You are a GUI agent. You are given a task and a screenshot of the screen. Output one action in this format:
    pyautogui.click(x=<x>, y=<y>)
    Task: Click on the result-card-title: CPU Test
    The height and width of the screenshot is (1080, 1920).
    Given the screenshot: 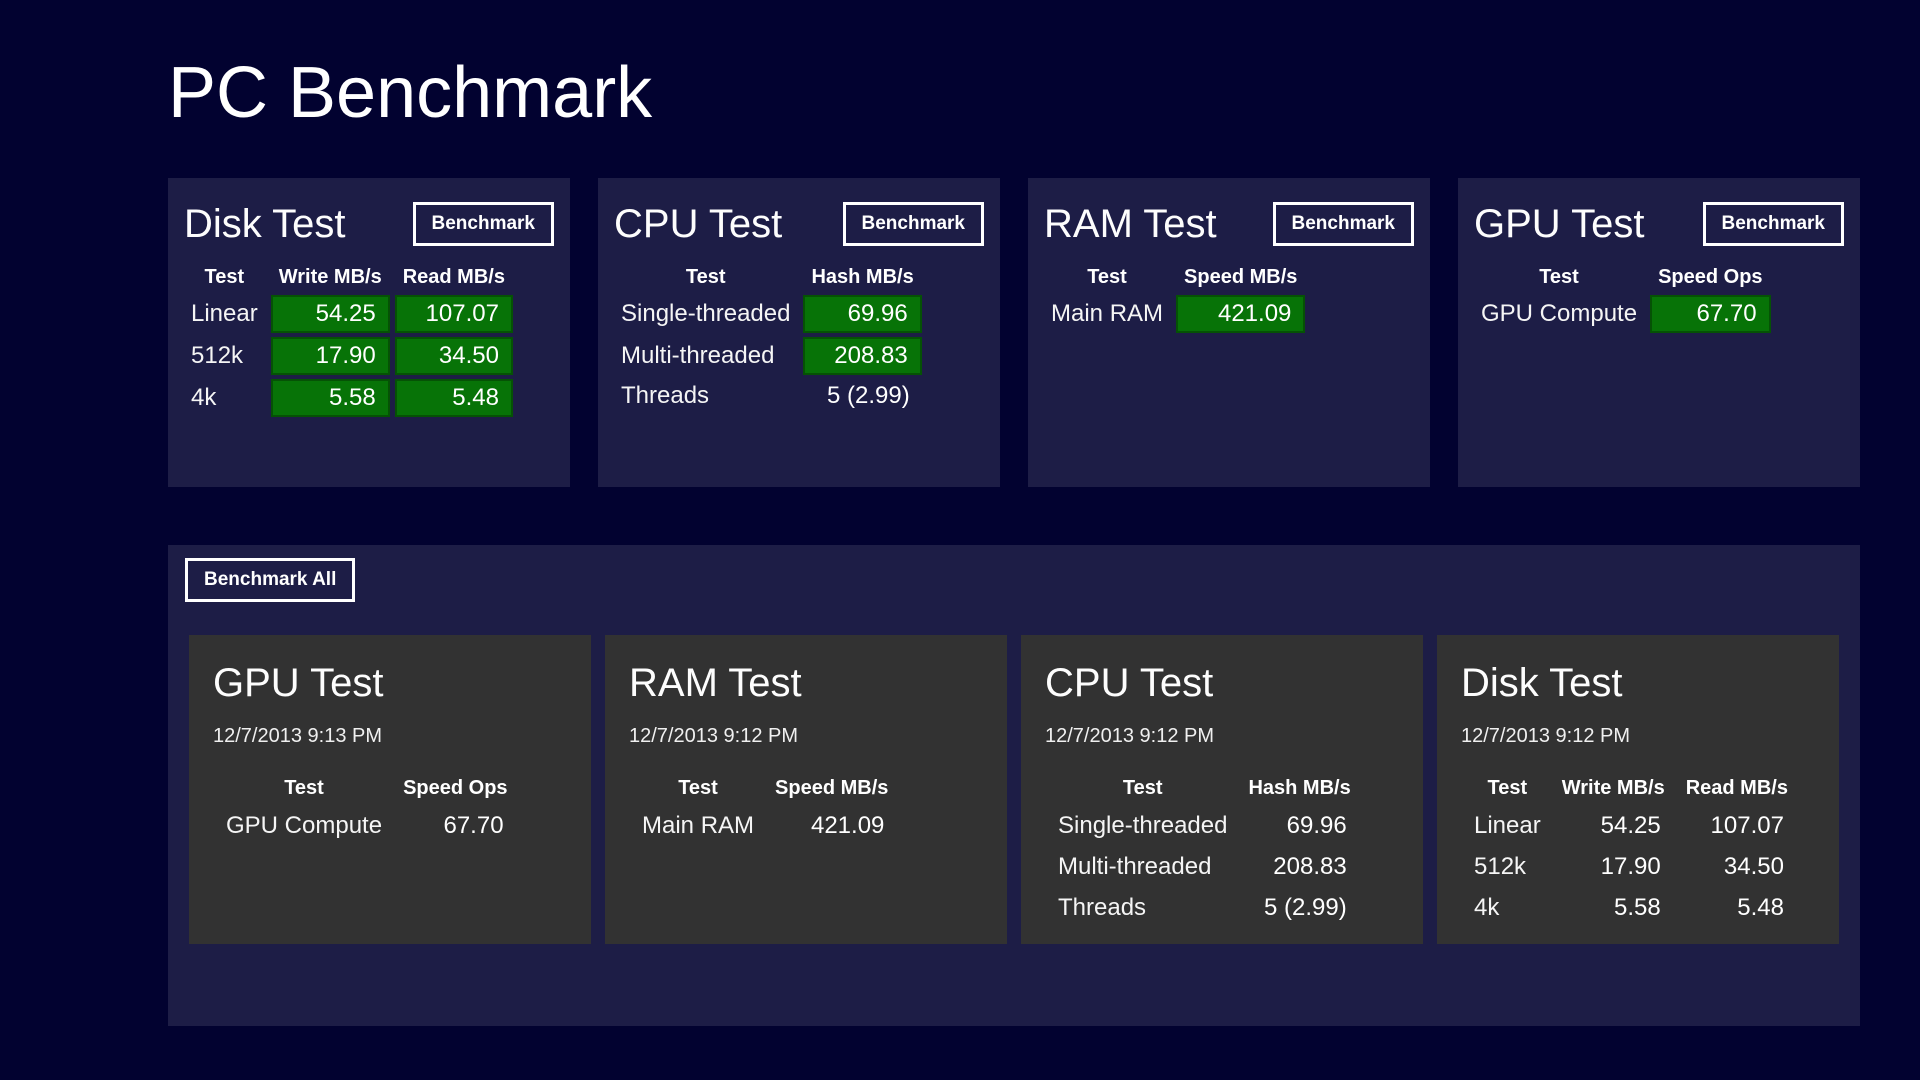 What is the action you would take?
    pyautogui.click(x=1129, y=683)
    